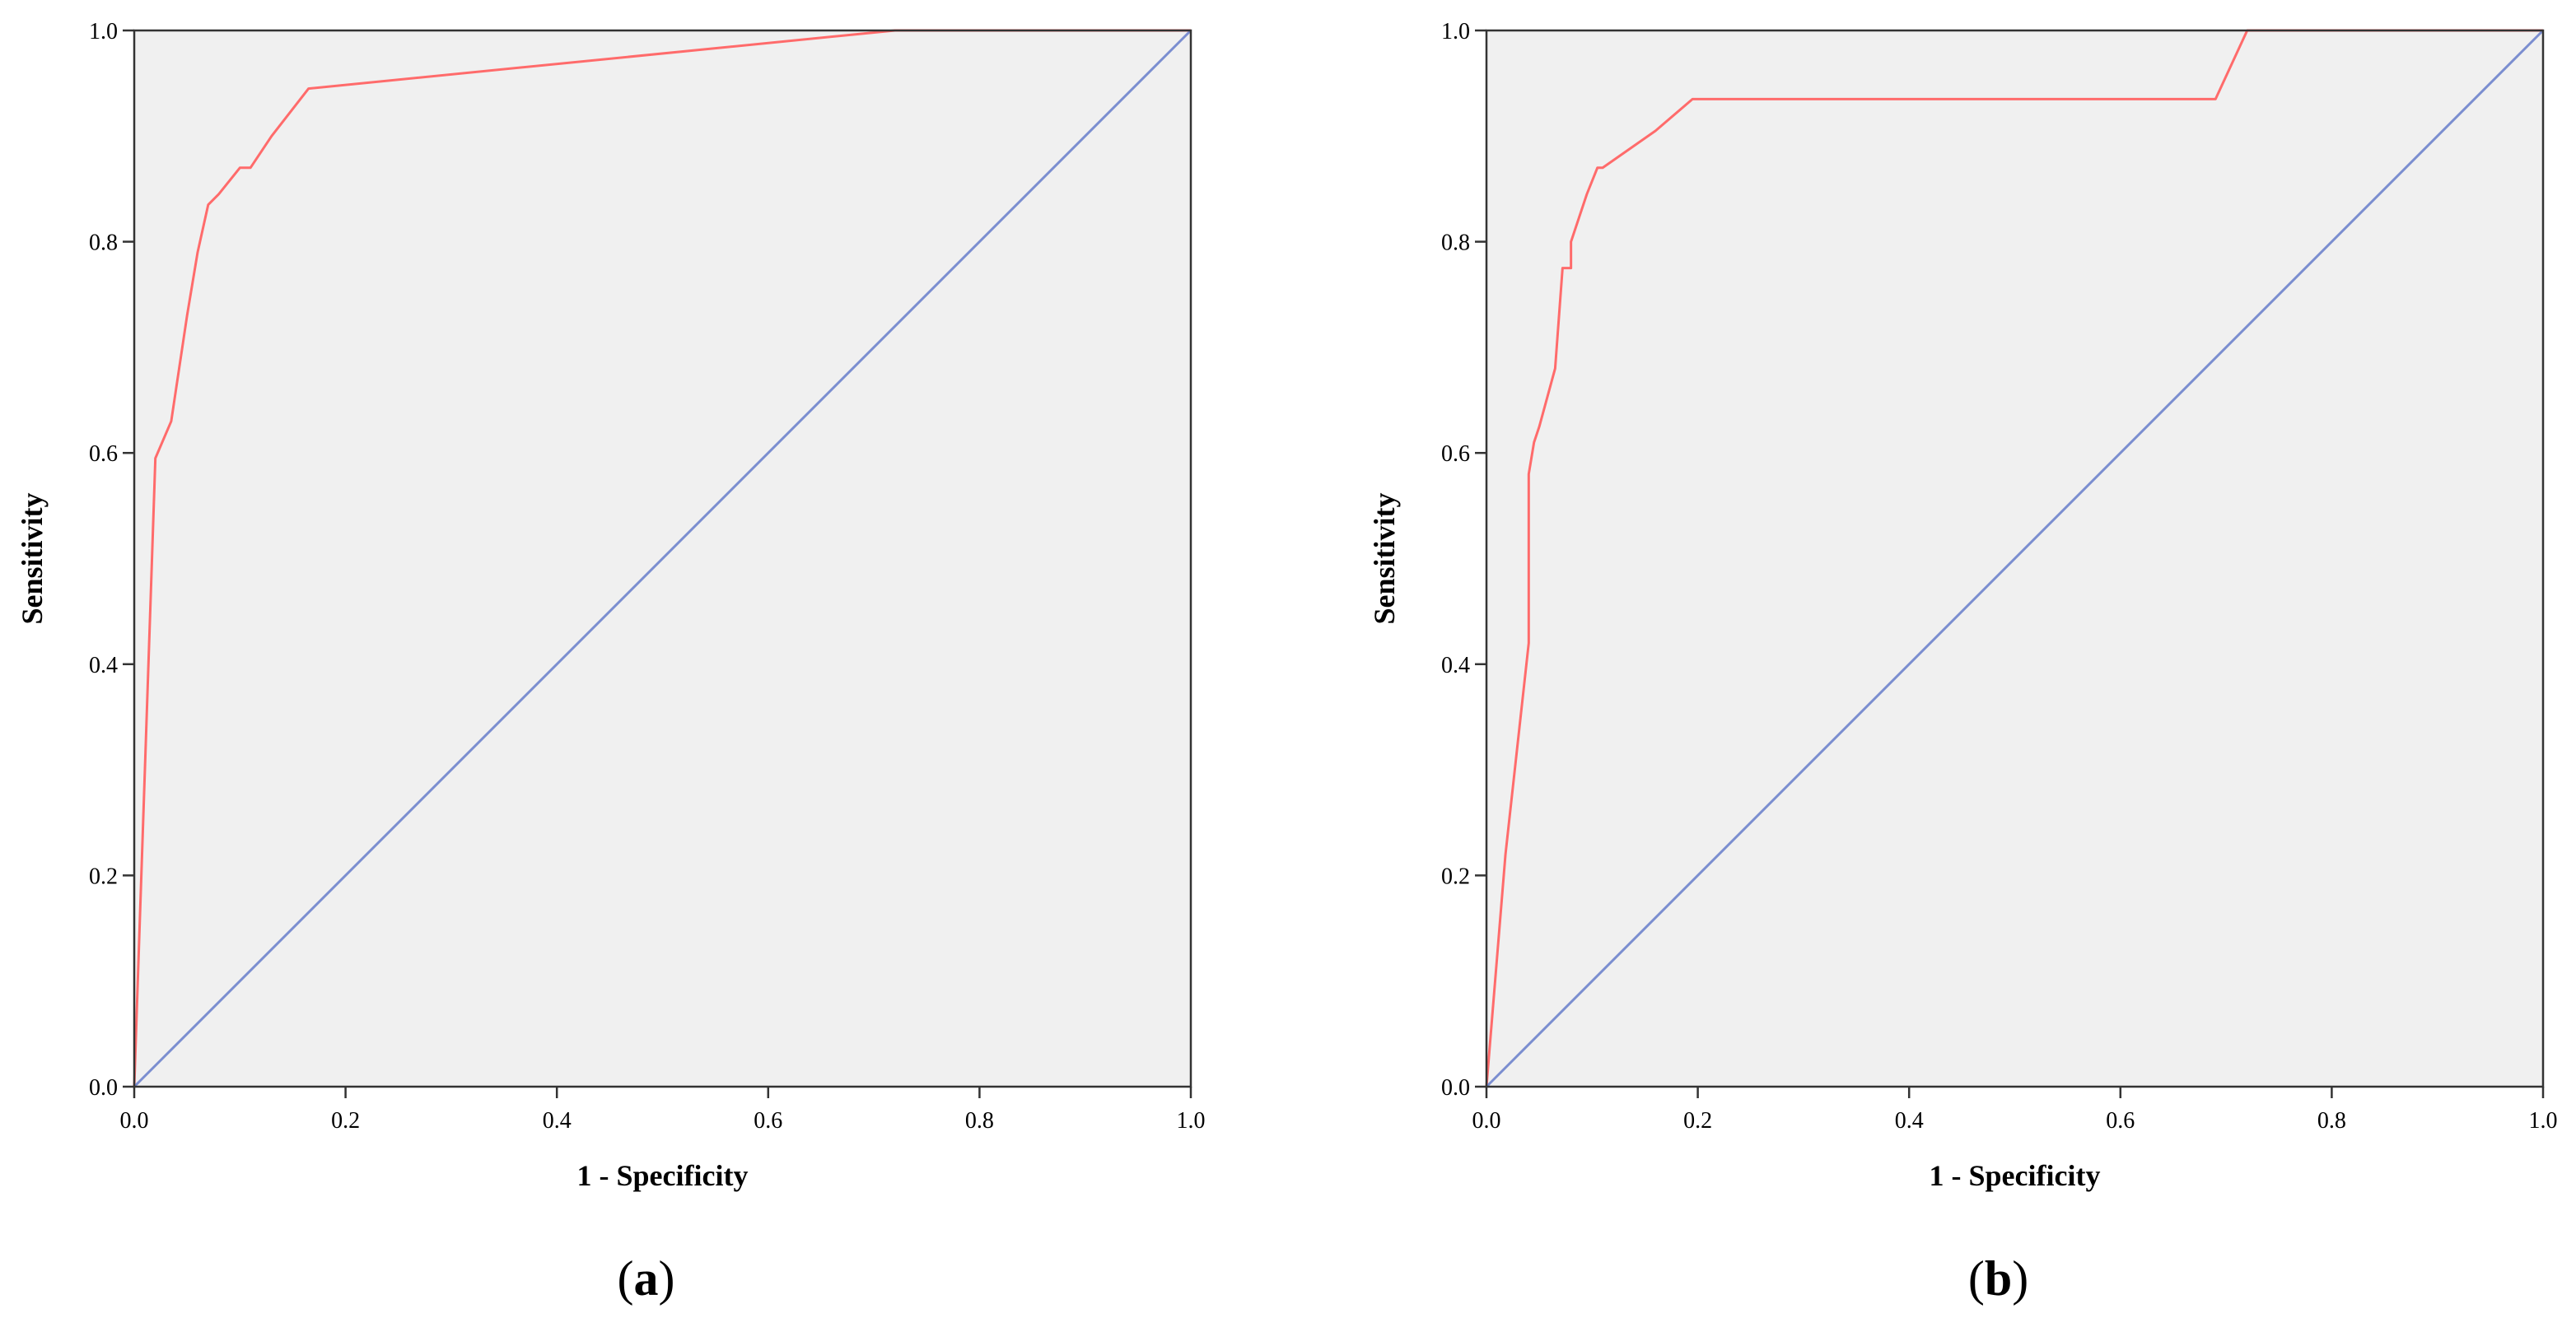 The width and height of the screenshot is (2576, 1318). I want to click on panel-label-letter: a, so click(646, 1279).